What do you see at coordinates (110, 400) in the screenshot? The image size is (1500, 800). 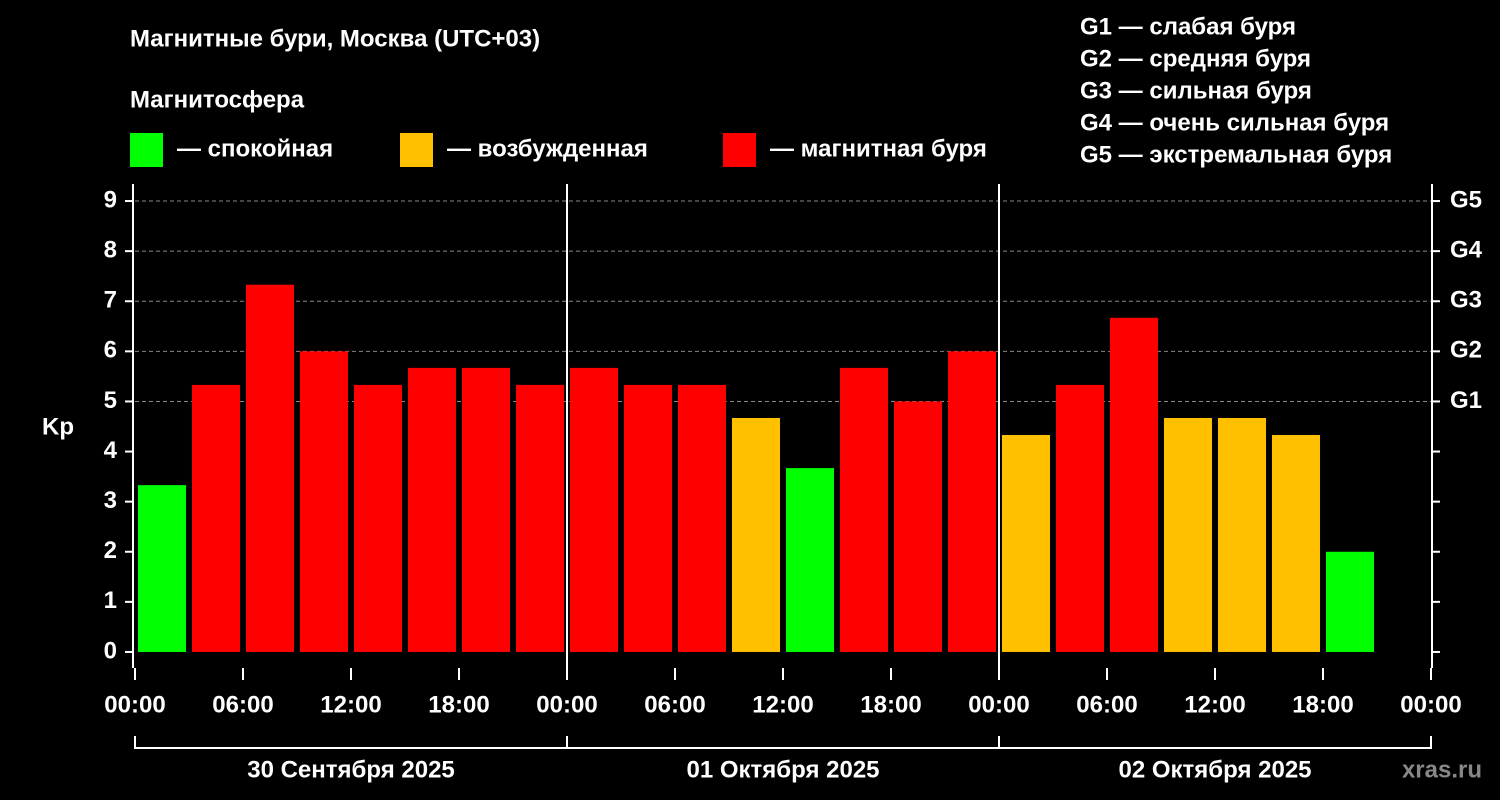 I see `y-tick-label: 5` at bounding box center [110, 400].